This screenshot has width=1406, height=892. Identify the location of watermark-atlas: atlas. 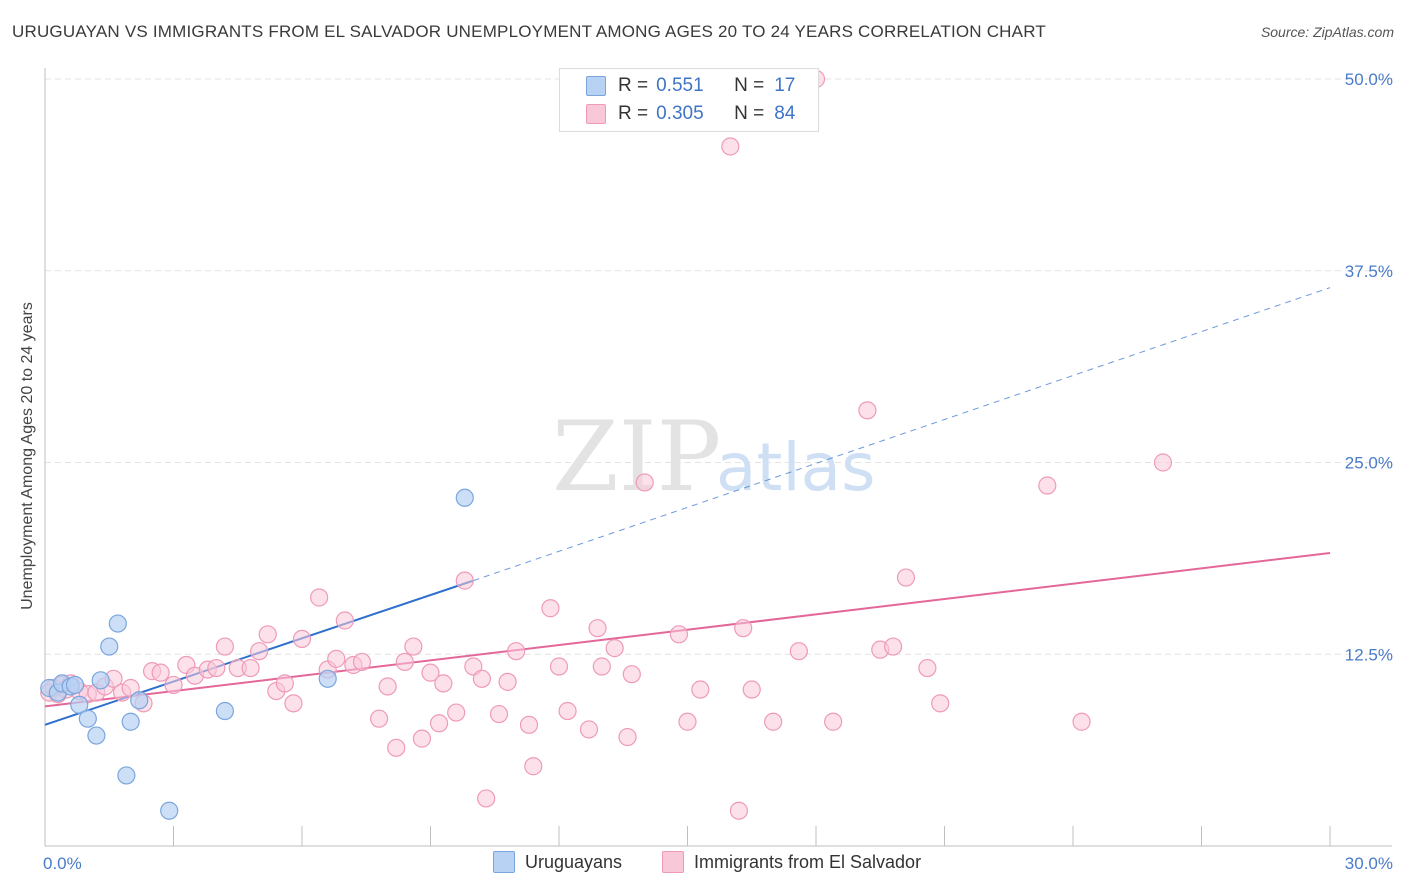
(796, 467).